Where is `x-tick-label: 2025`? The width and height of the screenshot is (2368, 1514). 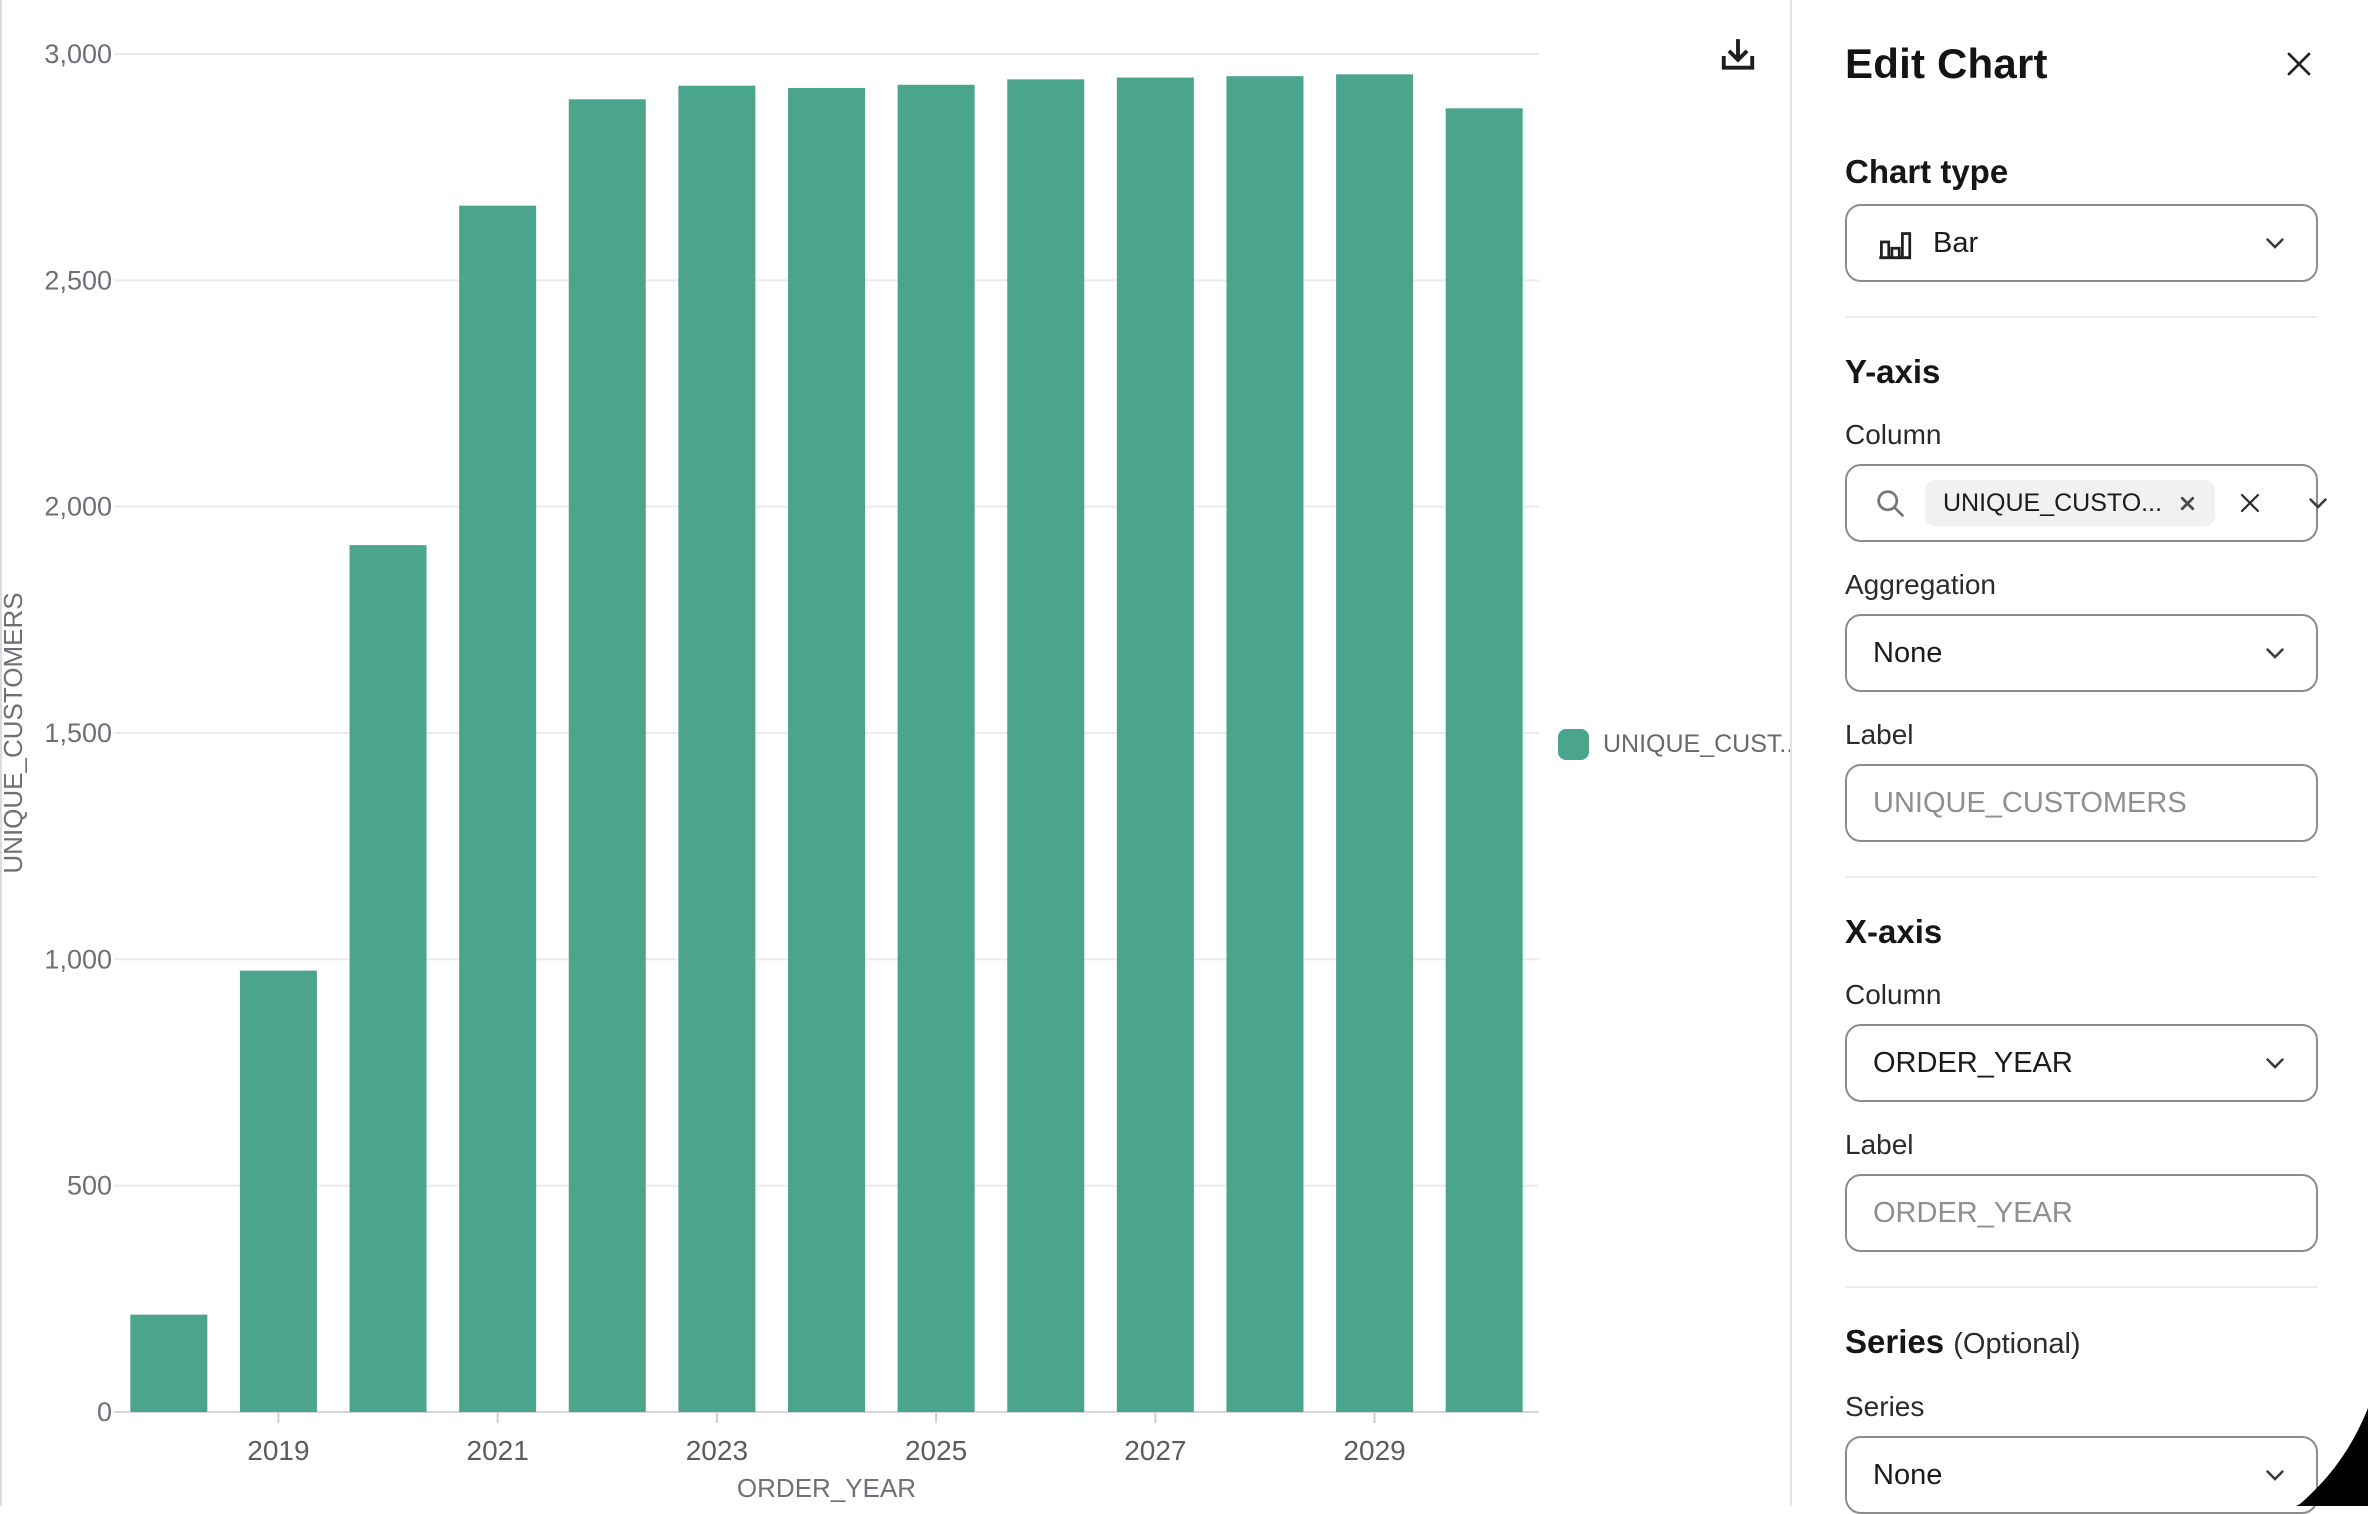
x-tick-label: 2025 is located at coordinates (936, 1450).